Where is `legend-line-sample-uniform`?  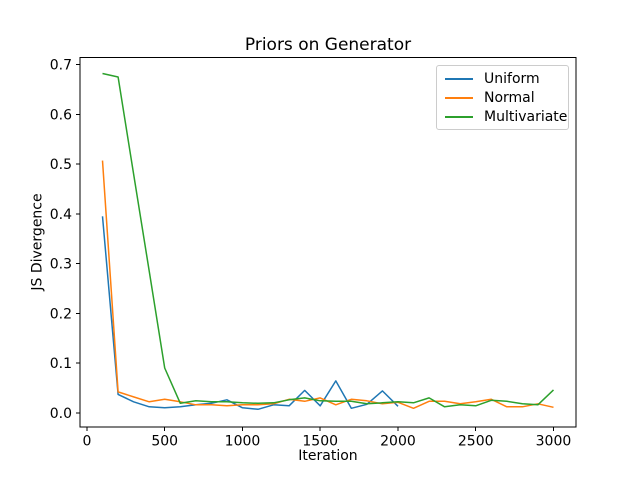
legend-line-sample-uniform is located at coordinates (459, 78).